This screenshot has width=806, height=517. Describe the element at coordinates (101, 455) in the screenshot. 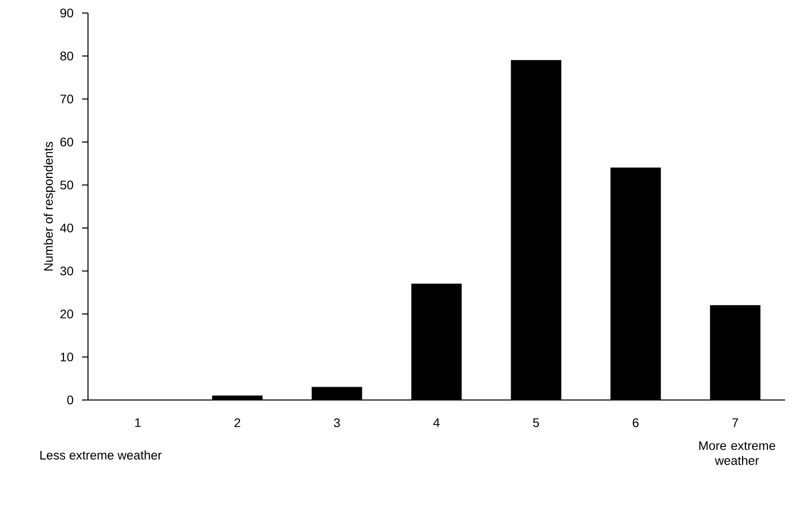

I see `text: Less extreme weather` at that location.